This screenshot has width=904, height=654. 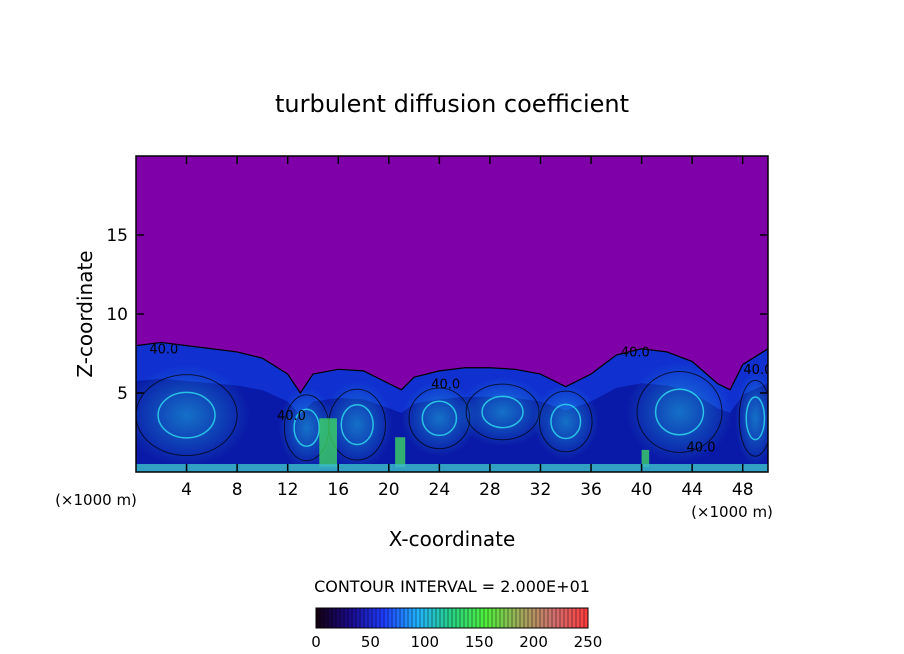 What do you see at coordinates (692, 490) in the screenshot?
I see `x-tick-label: 44` at bounding box center [692, 490].